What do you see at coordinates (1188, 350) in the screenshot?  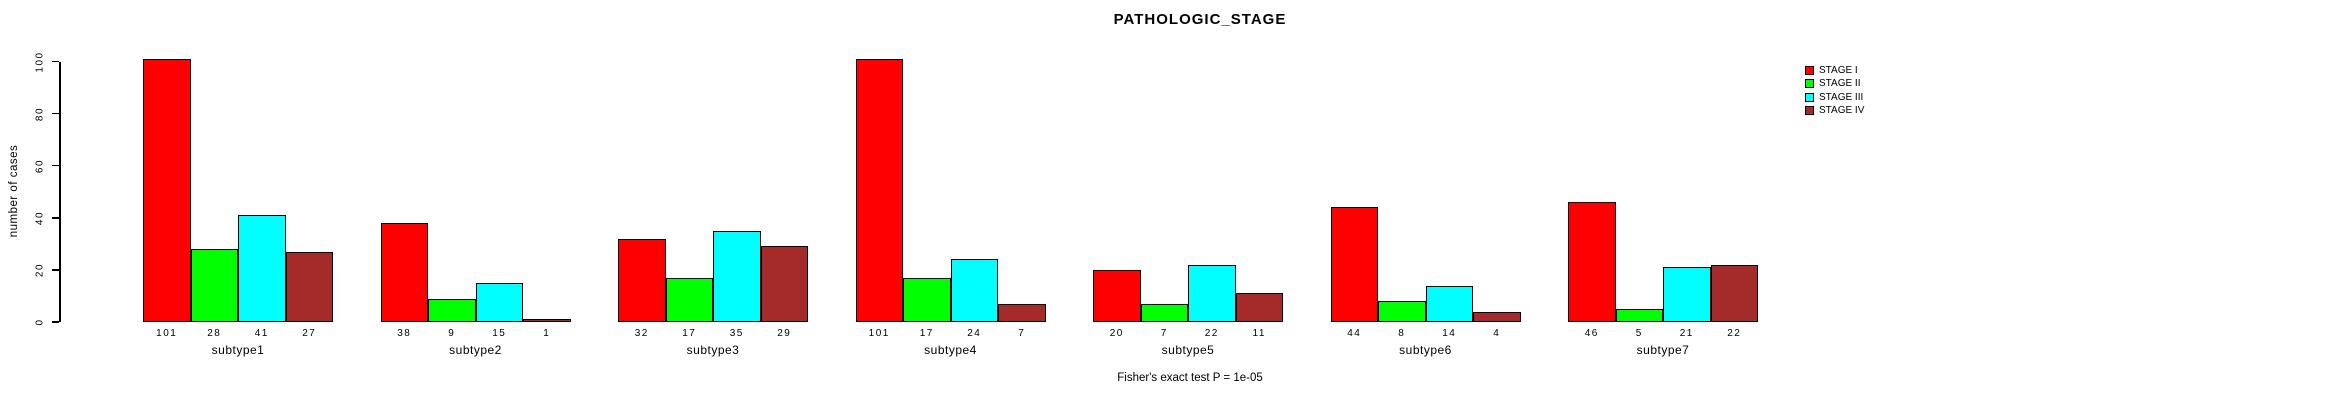 I see `category-label-subtype5: subtype5` at bounding box center [1188, 350].